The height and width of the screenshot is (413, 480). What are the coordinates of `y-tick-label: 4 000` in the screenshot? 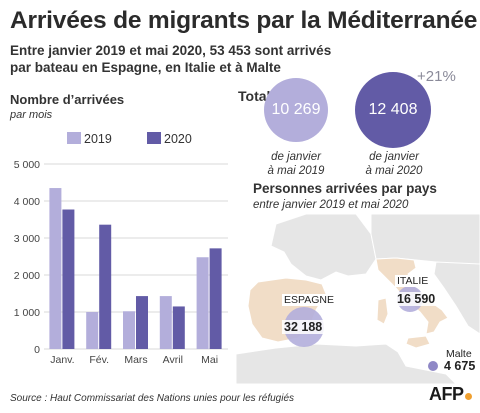 It's located at (27, 202).